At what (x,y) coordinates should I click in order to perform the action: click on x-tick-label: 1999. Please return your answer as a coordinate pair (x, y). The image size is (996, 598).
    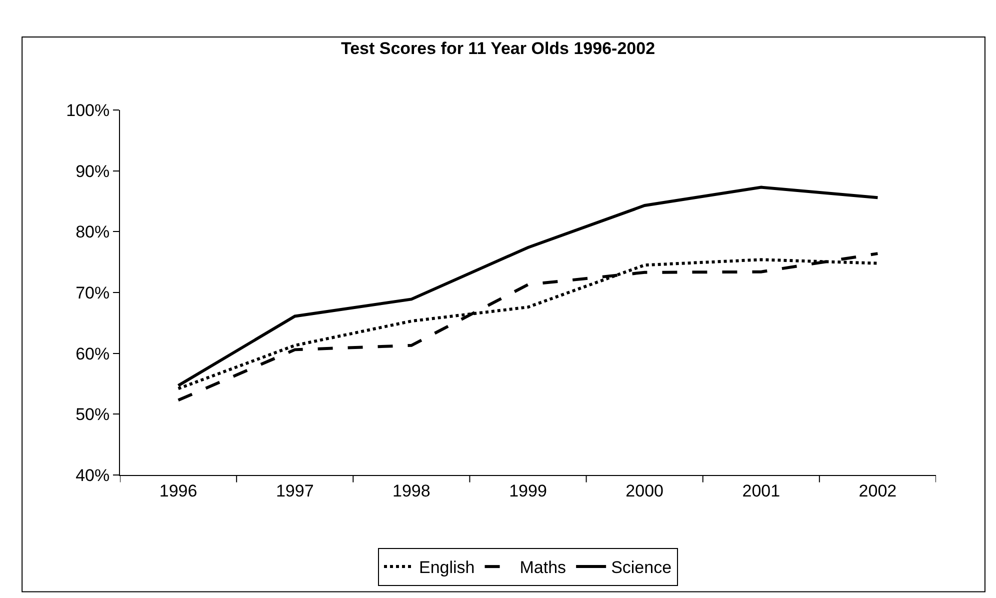
    Looking at the image, I should click on (528, 490).